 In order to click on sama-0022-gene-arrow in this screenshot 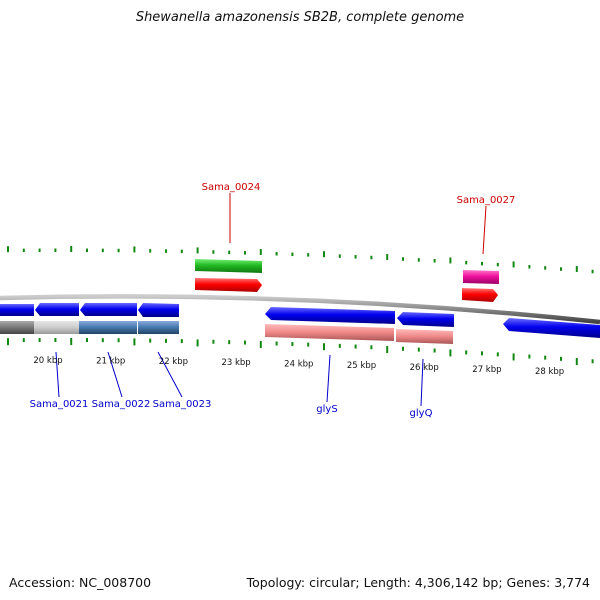, I will do `click(108, 309)`.